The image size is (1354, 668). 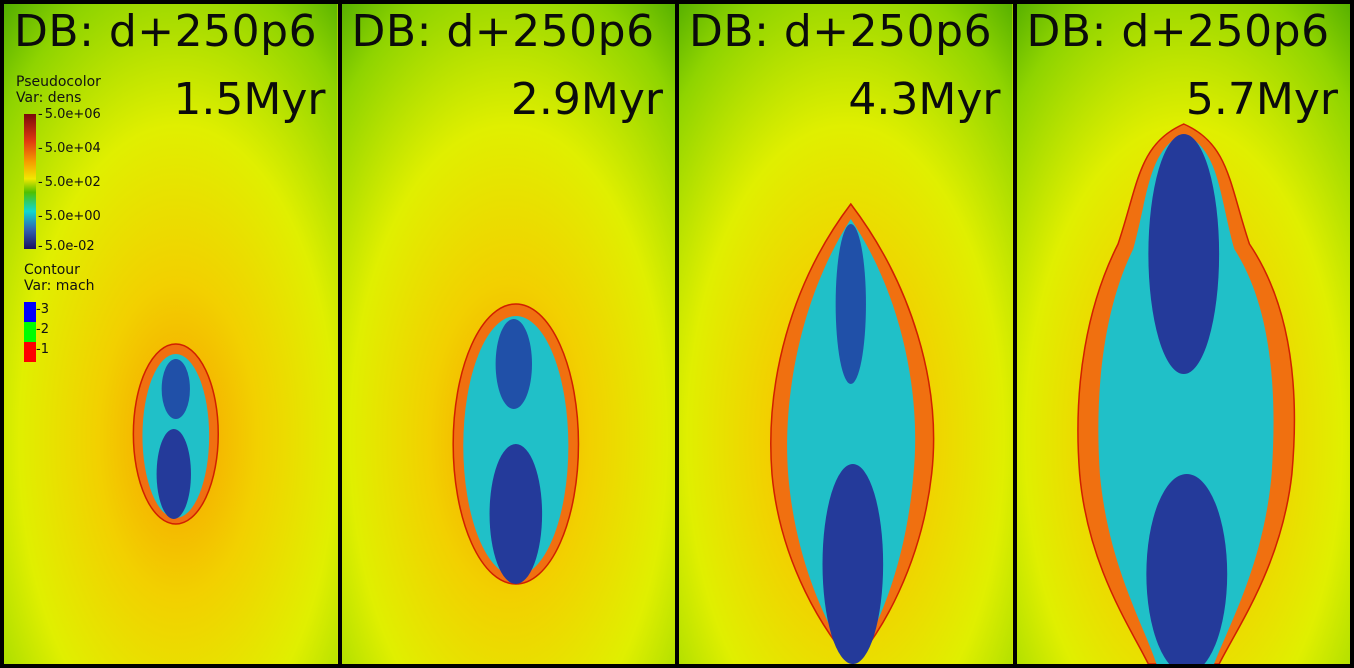 I want to click on colorbar-label: 5.0e-02, so click(x=66, y=247).